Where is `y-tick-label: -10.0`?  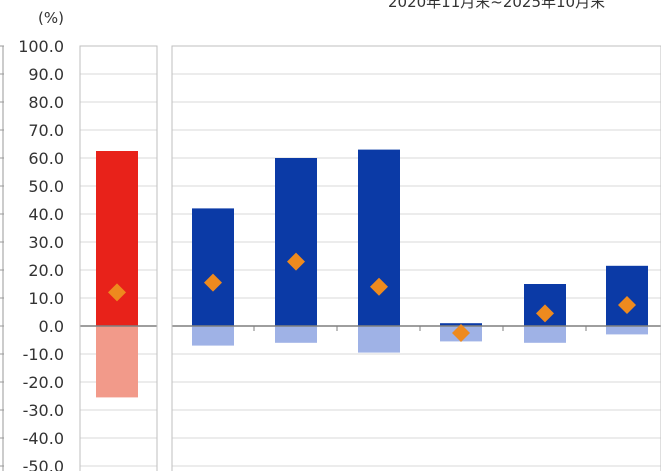 y-tick-label: -10.0 is located at coordinates (43, 354).